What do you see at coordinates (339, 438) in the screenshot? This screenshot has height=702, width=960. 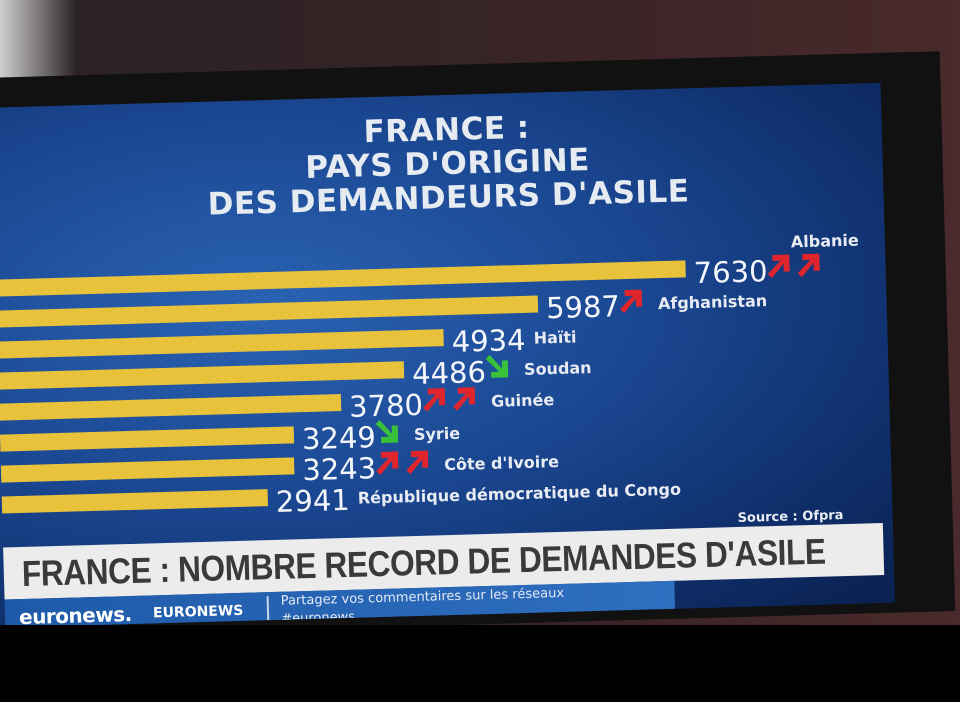 I see `value-label-5: 3249` at bounding box center [339, 438].